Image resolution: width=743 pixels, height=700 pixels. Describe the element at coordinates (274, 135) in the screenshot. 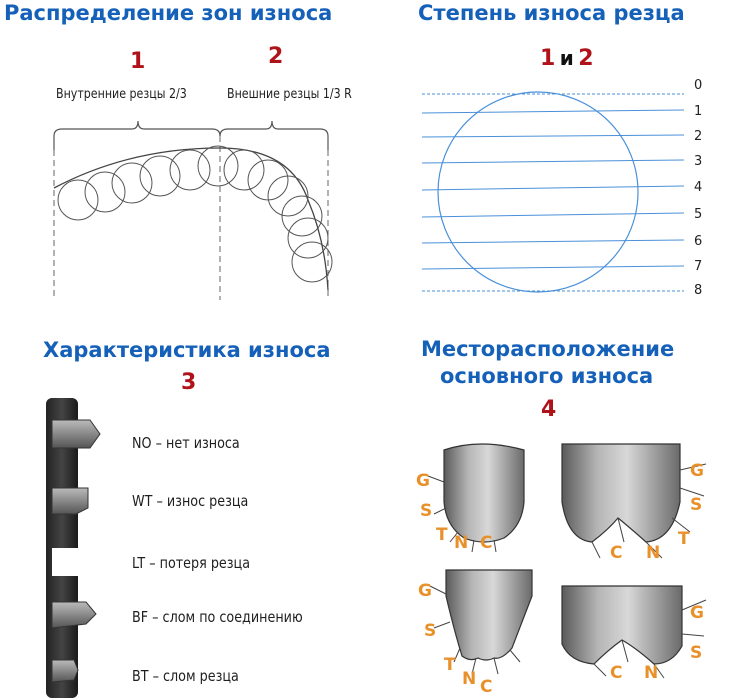

I see `zone-brace-outer` at that location.